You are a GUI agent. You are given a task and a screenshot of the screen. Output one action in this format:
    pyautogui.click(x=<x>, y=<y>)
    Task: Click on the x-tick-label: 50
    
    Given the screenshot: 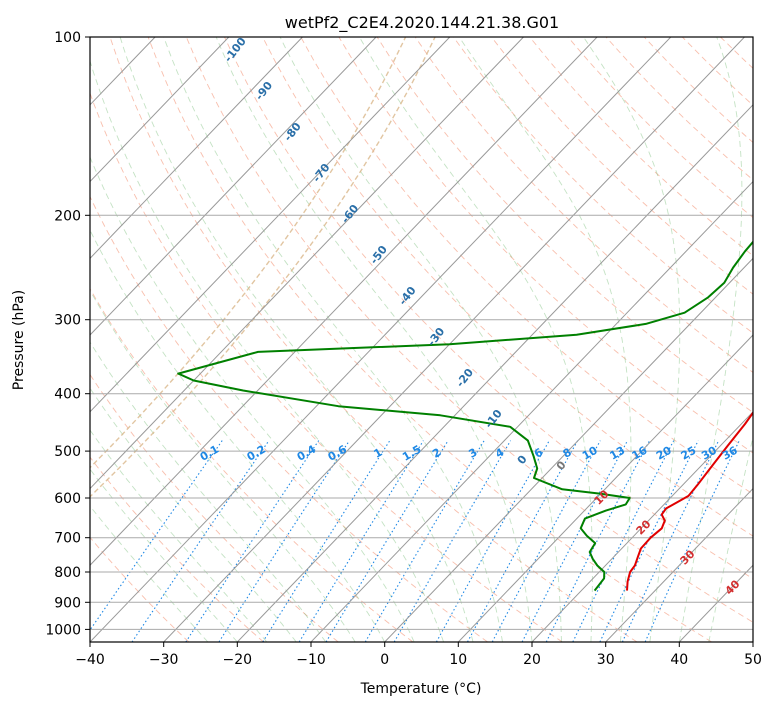 What is the action you would take?
    pyautogui.click(x=753, y=660)
    